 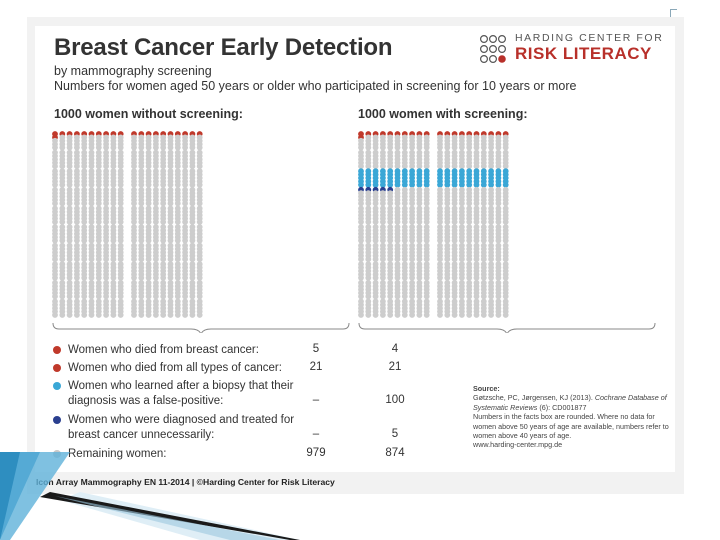 I want to click on source-heading: Source:, so click(x=486, y=388).